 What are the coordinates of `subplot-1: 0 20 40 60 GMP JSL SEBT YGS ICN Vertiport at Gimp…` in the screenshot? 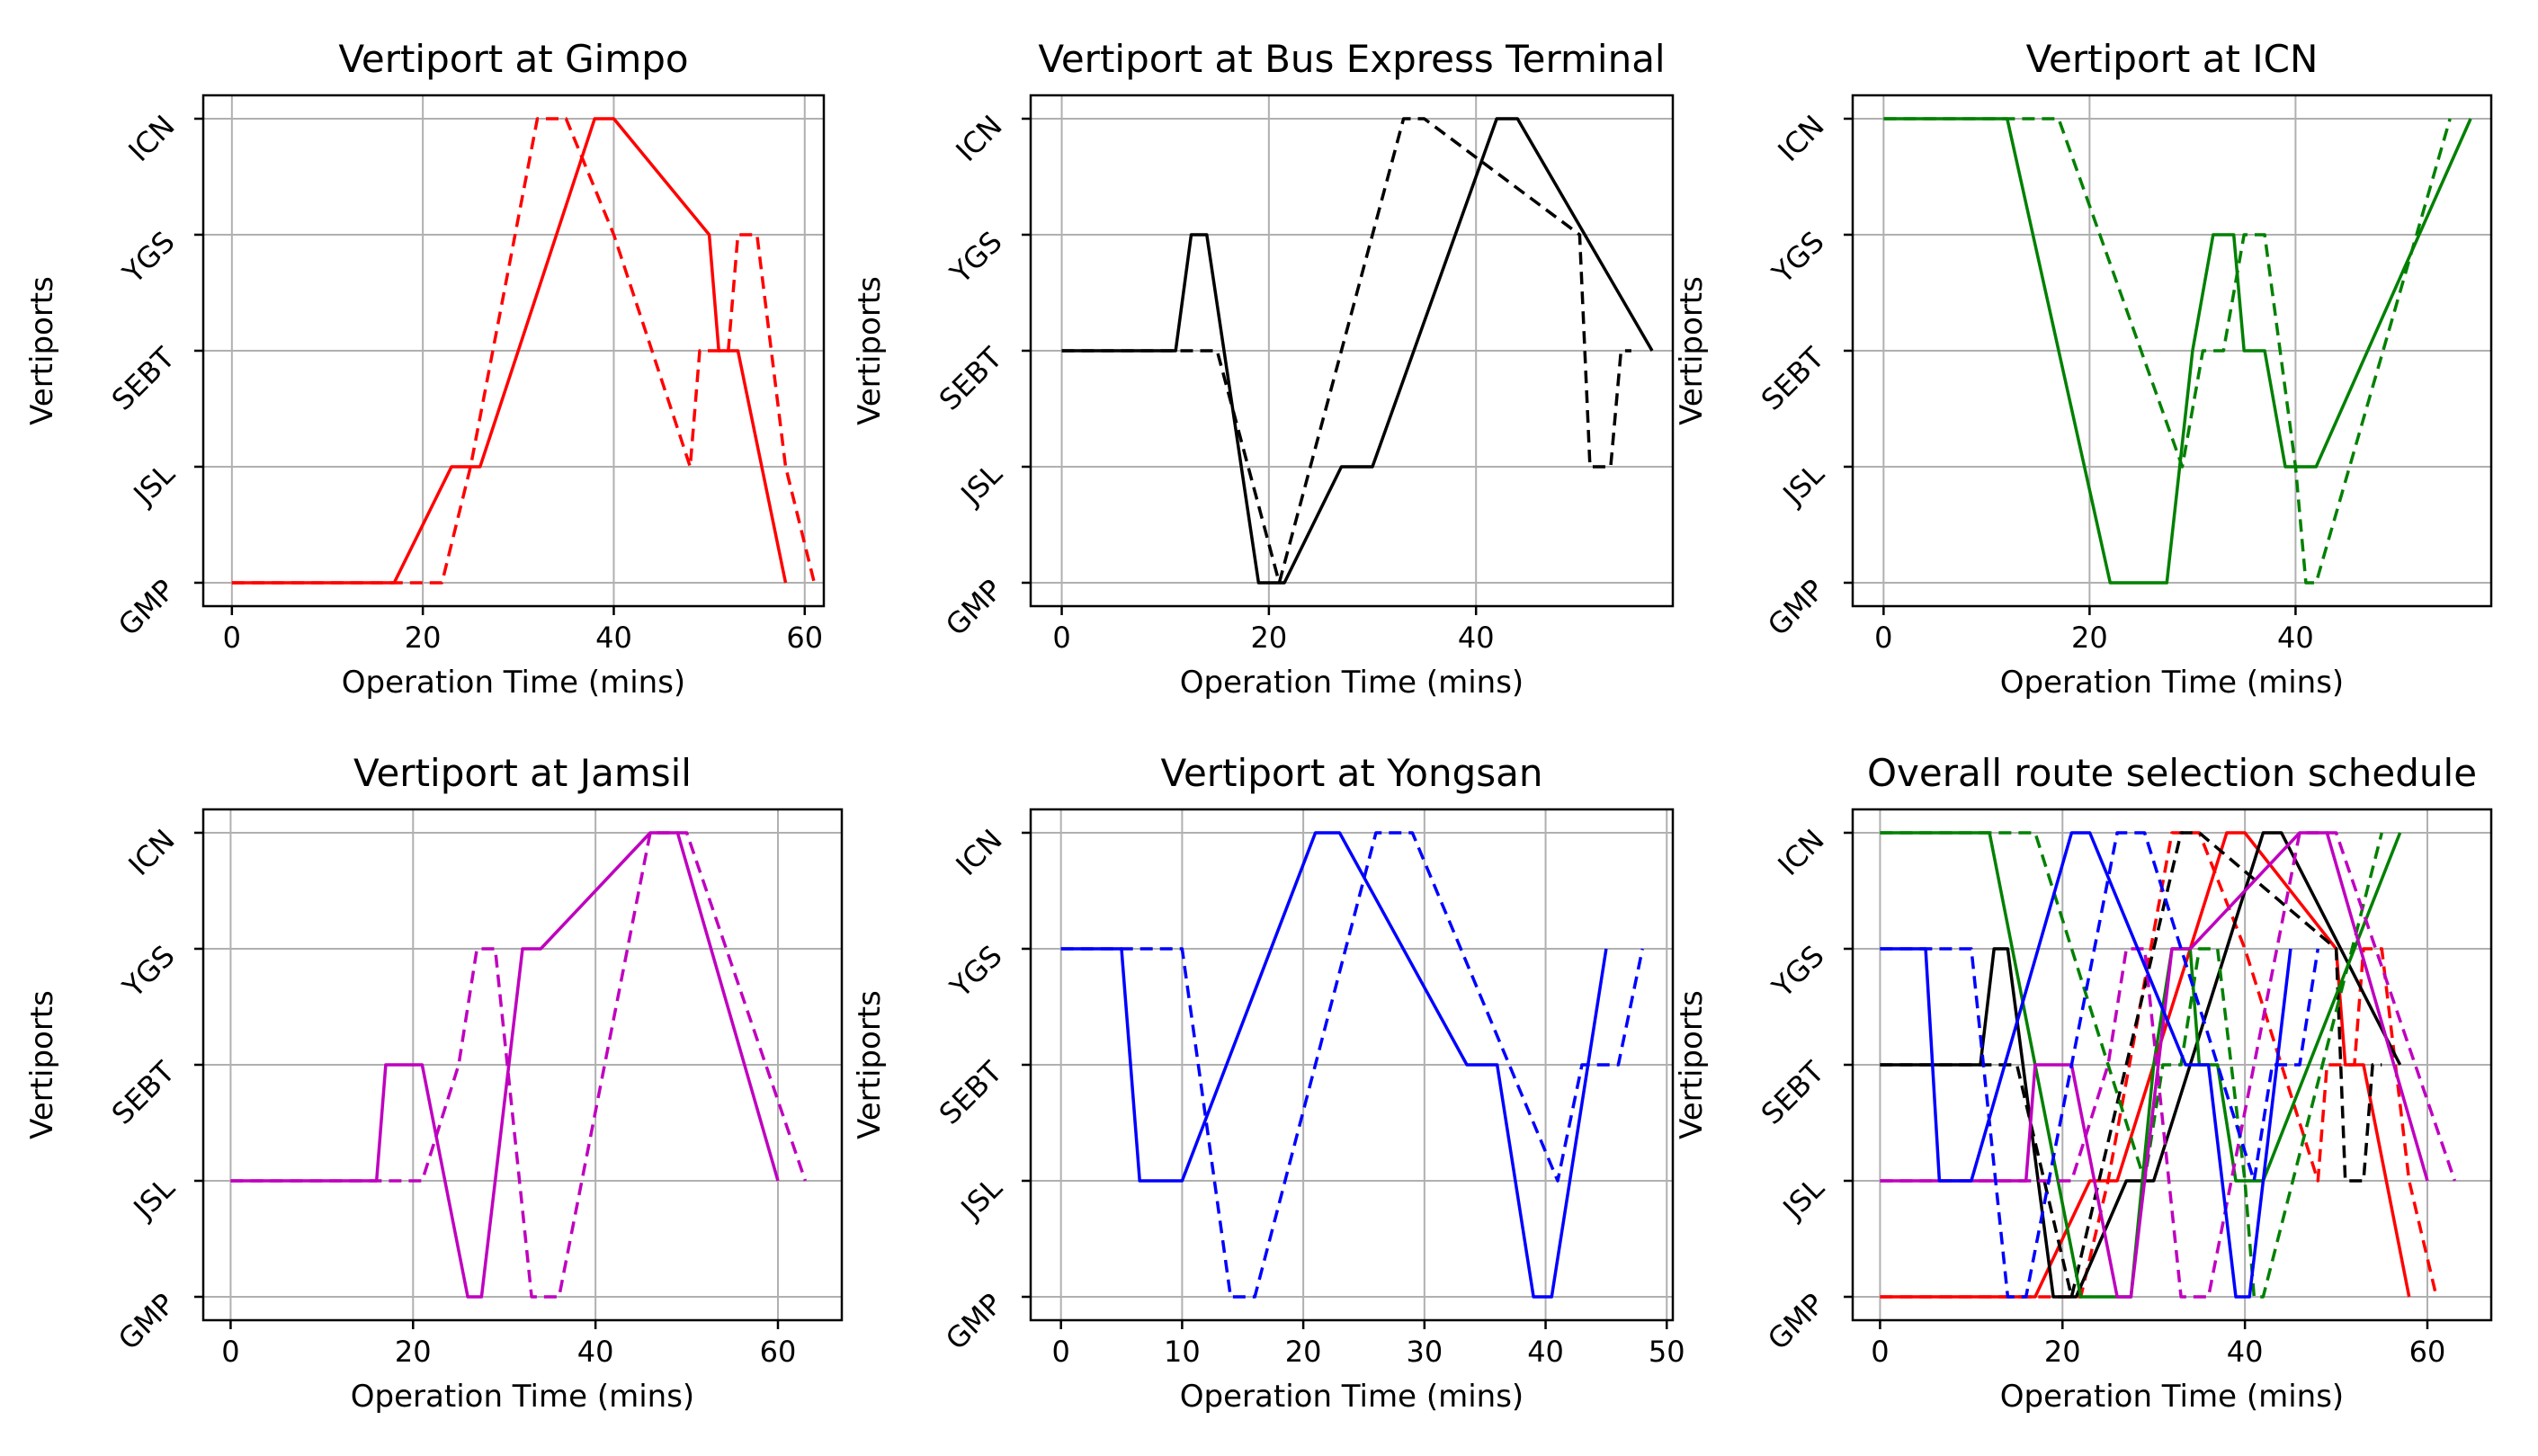 It's located at (425, 369).